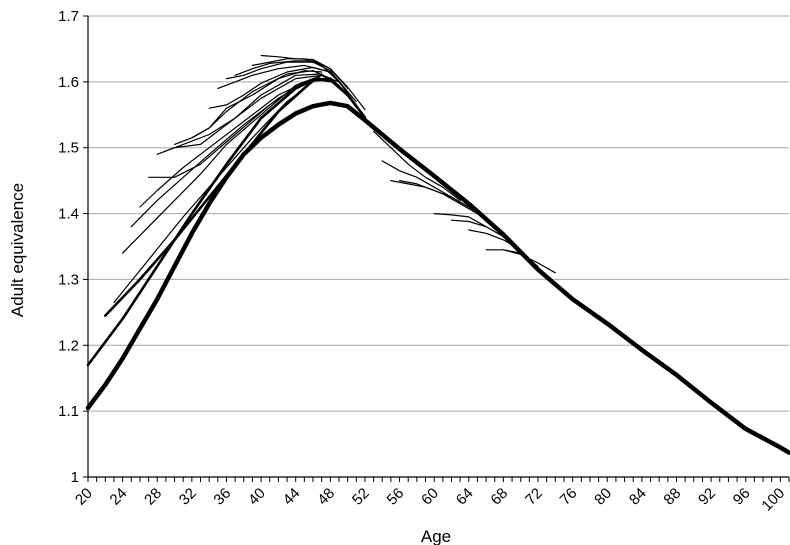  Describe the element at coordinates (222, 497) in the screenshot. I see `x-tick-label: 36` at that location.